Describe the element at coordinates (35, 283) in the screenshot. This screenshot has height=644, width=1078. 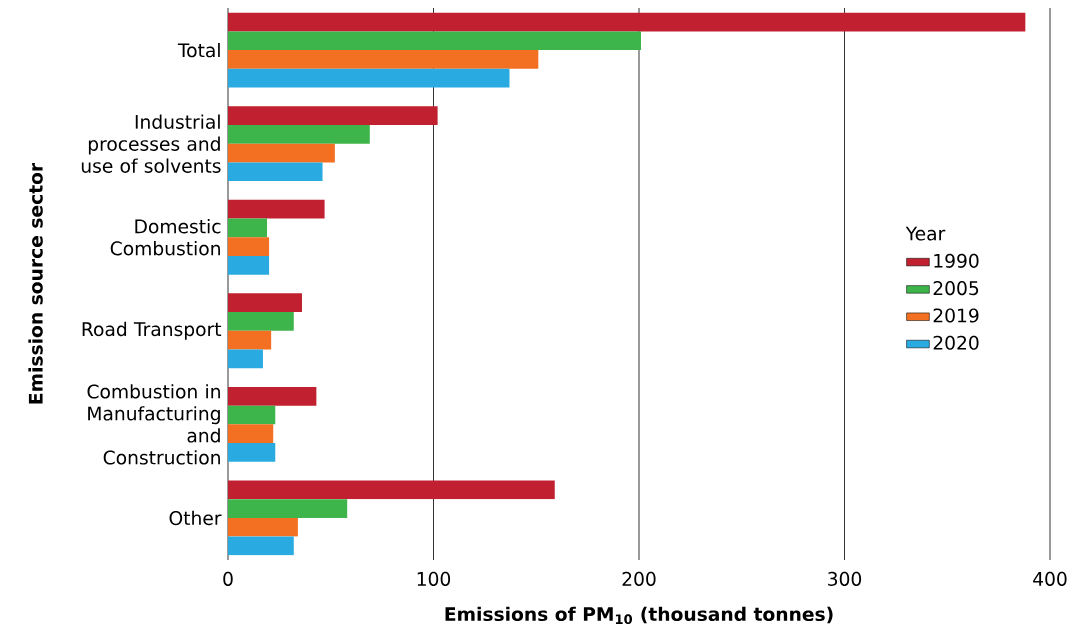
I see `y-axis-title: Emission source sector` at that location.